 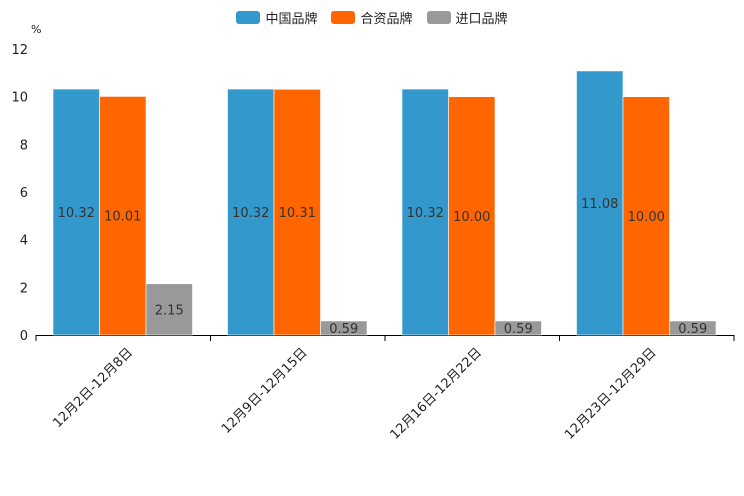 What do you see at coordinates (343, 17) in the screenshot?
I see `legend-swatch-joint-venture-brand` at bounding box center [343, 17].